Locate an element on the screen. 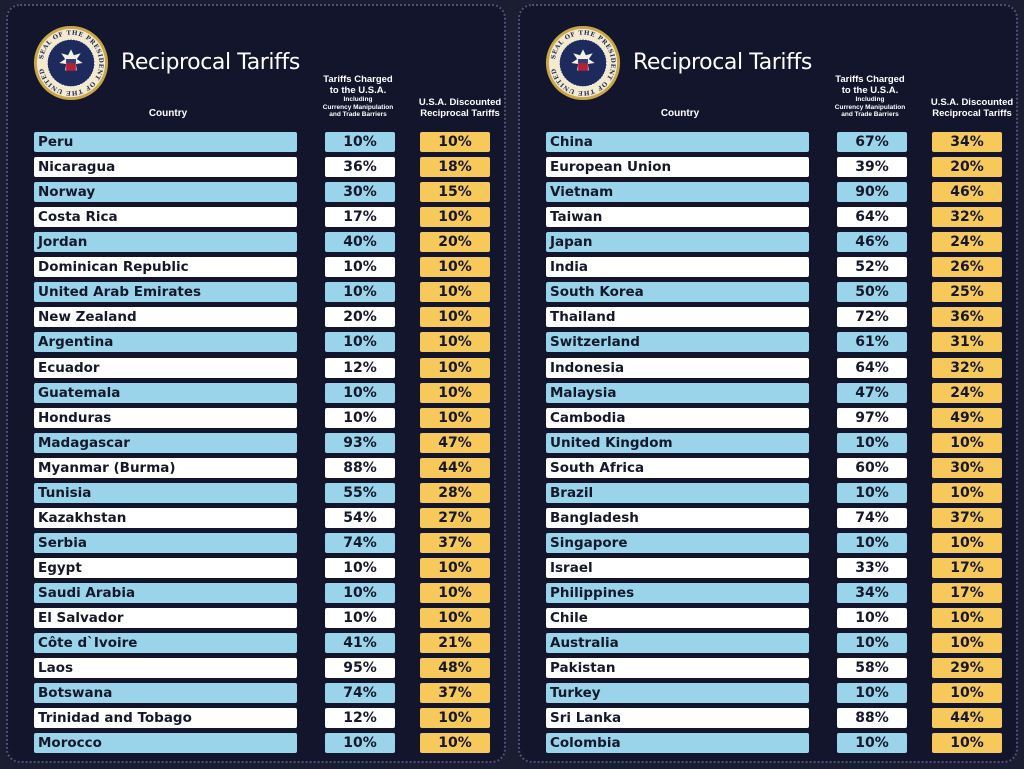 This screenshot has height=769, width=1024. discounted-tariff-cell: 25% is located at coordinates (967, 292).